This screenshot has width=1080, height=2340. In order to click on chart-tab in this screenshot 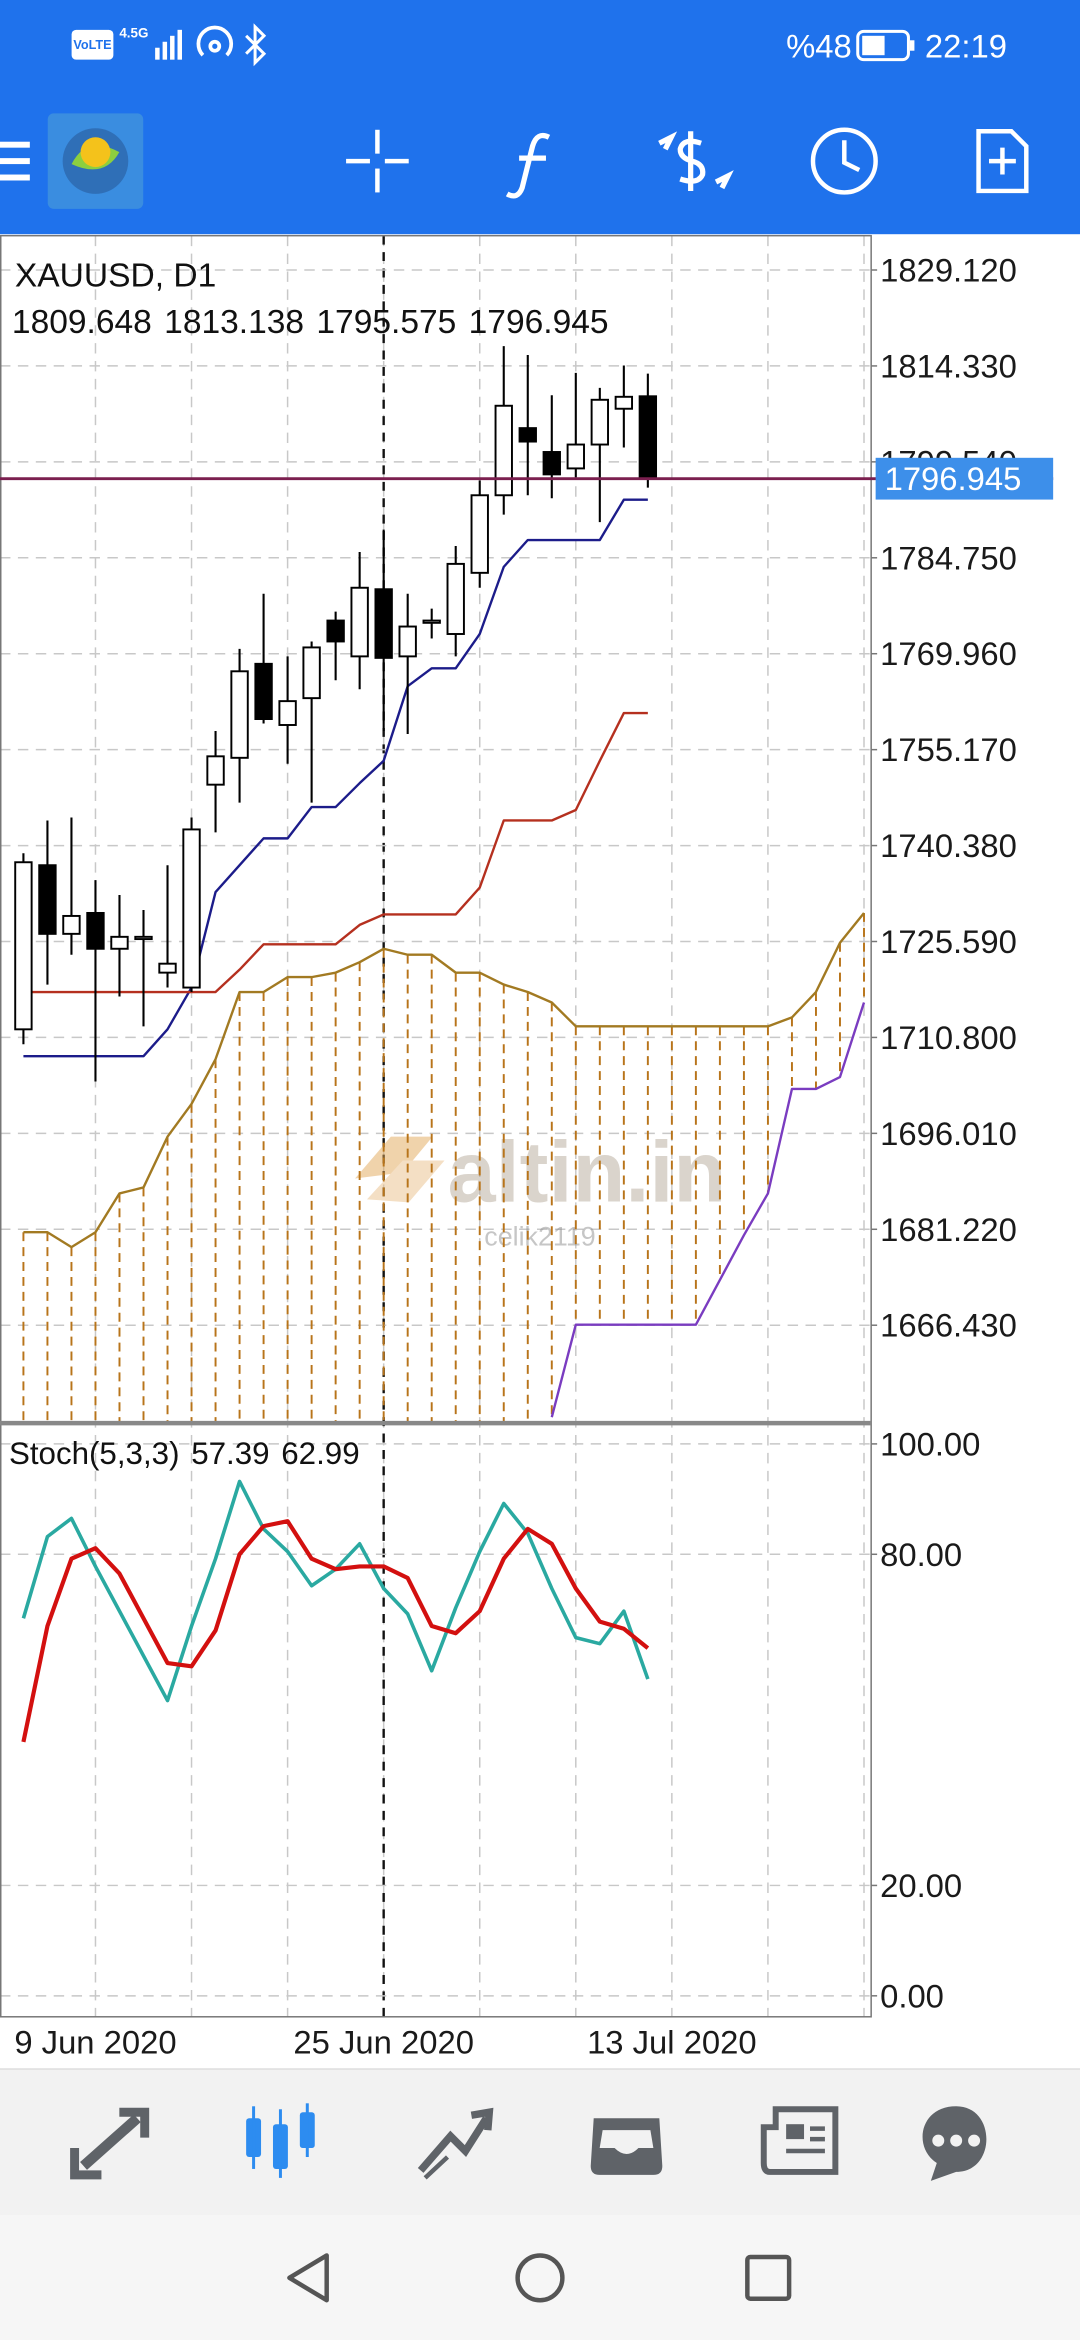, I will do `click(280, 2140)`.